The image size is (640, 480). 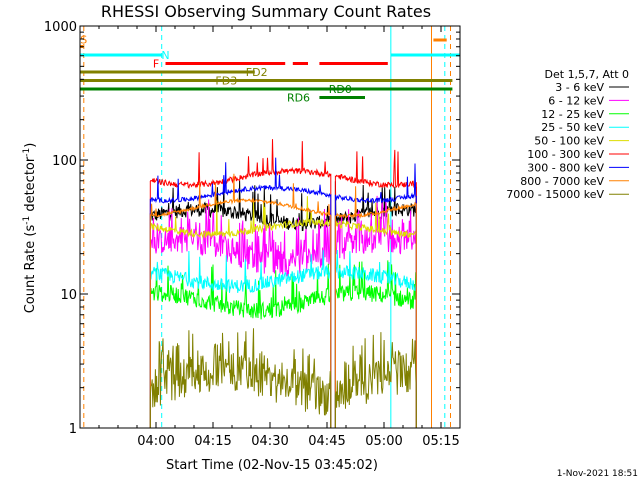 What do you see at coordinates (30, 186) in the screenshot?
I see `y-axis-title-mid: detector` at bounding box center [30, 186].